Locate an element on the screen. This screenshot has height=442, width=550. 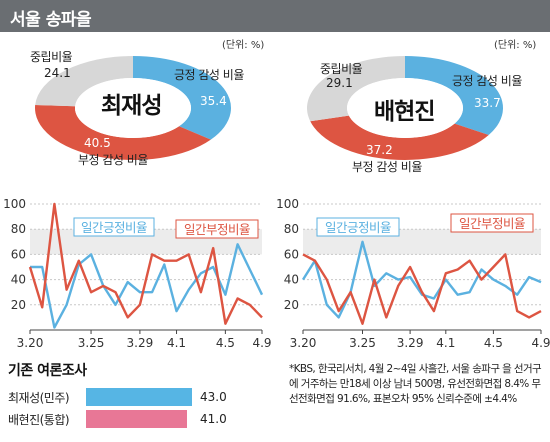
poll-title: 기존 여론조사 is located at coordinates (47, 371).